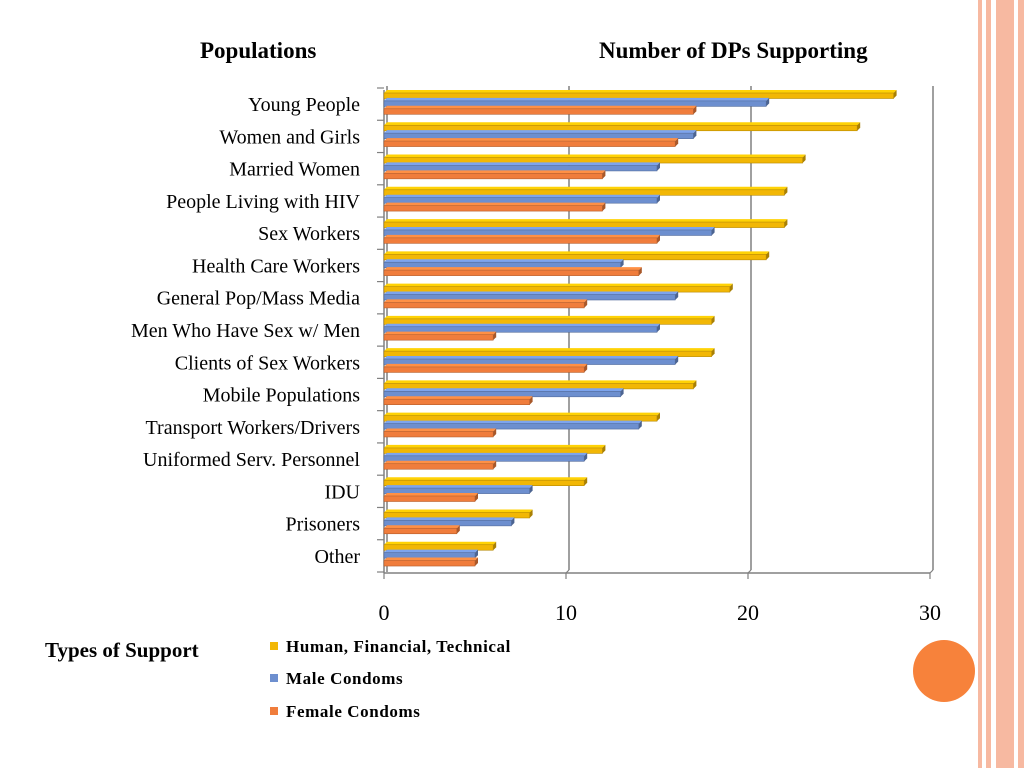  What do you see at coordinates (253, 428) in the screenshot?
I see `category-label: Transport Workers/Drivers` at bounding box center [253, 428].